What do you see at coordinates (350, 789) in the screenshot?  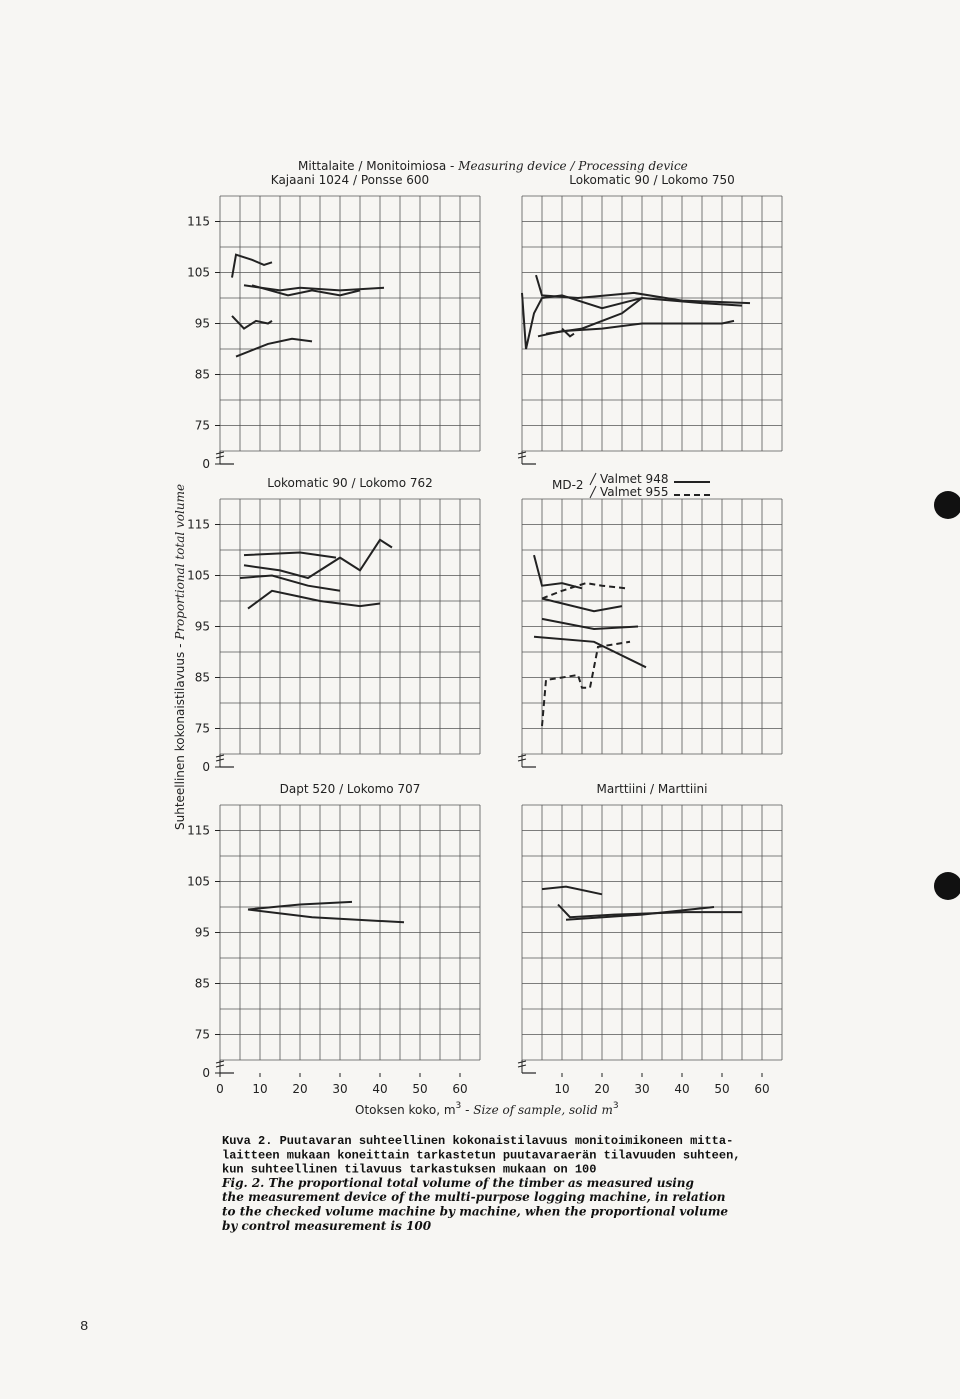 I see `chart-title: Dapt 520 / Lokomo 707` at bounding box center [350, 789].